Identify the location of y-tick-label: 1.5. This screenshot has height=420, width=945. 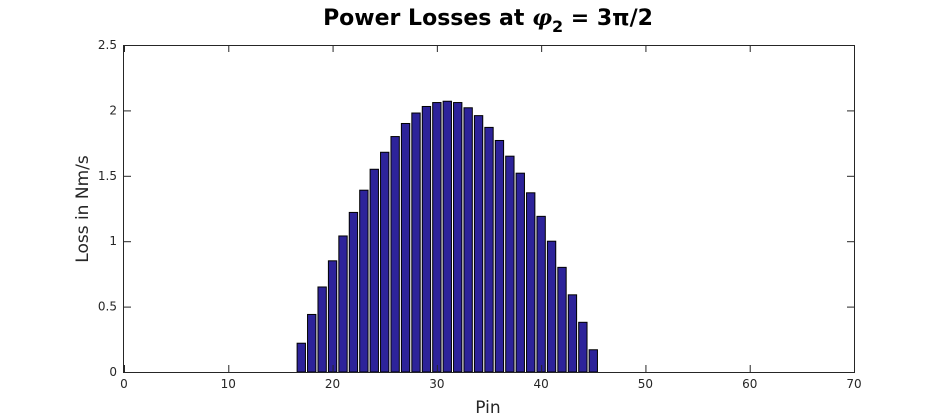
(107, 176).